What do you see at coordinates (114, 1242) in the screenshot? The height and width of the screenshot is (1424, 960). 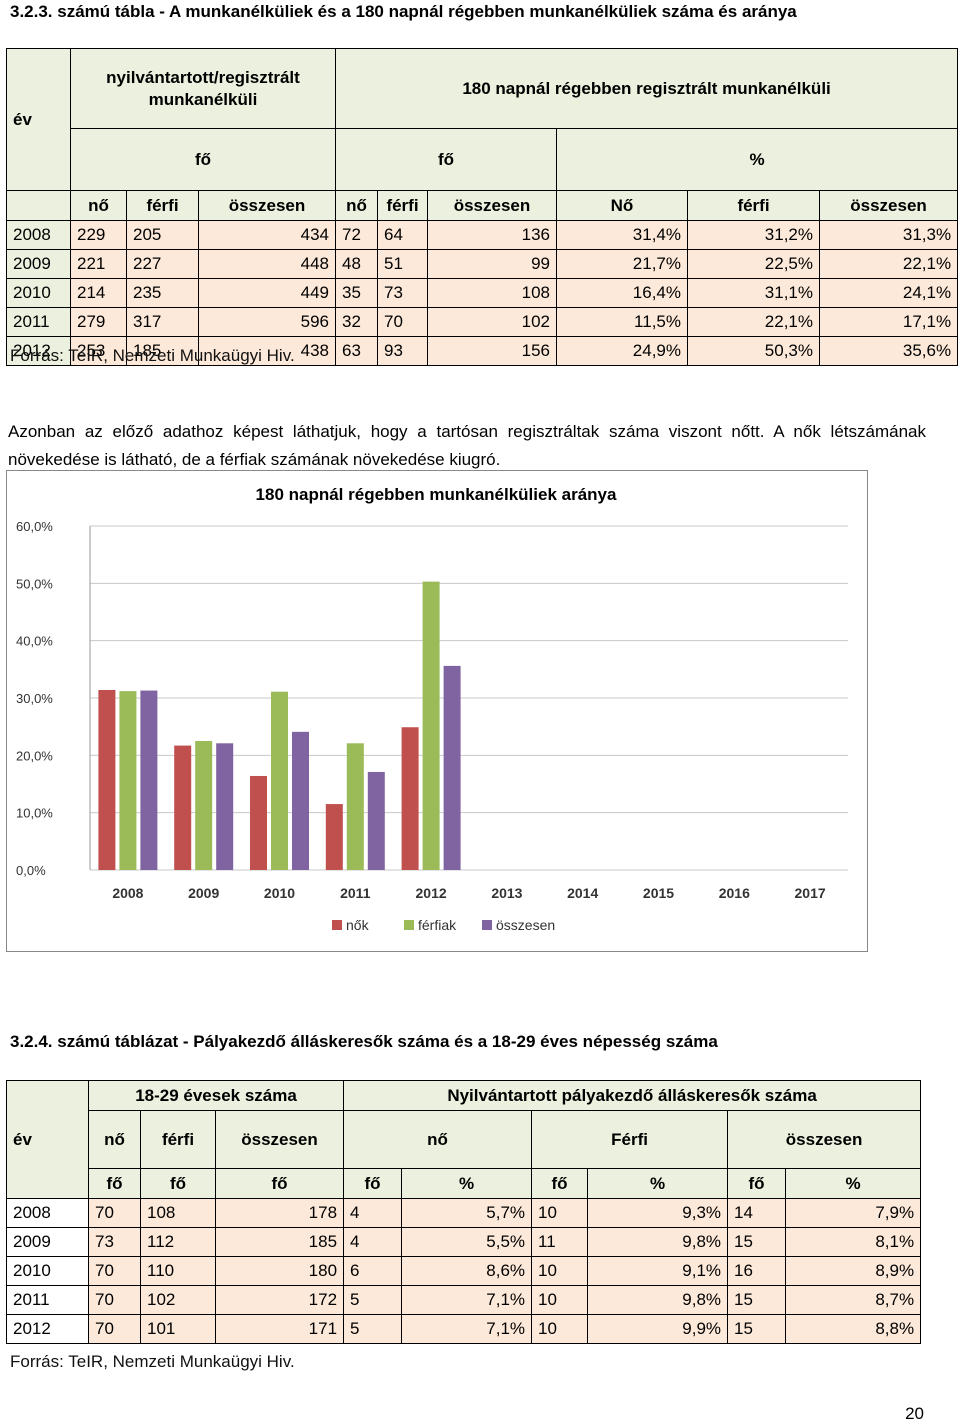 I see `table-cell: 73` at bounding box center [114, 1242].